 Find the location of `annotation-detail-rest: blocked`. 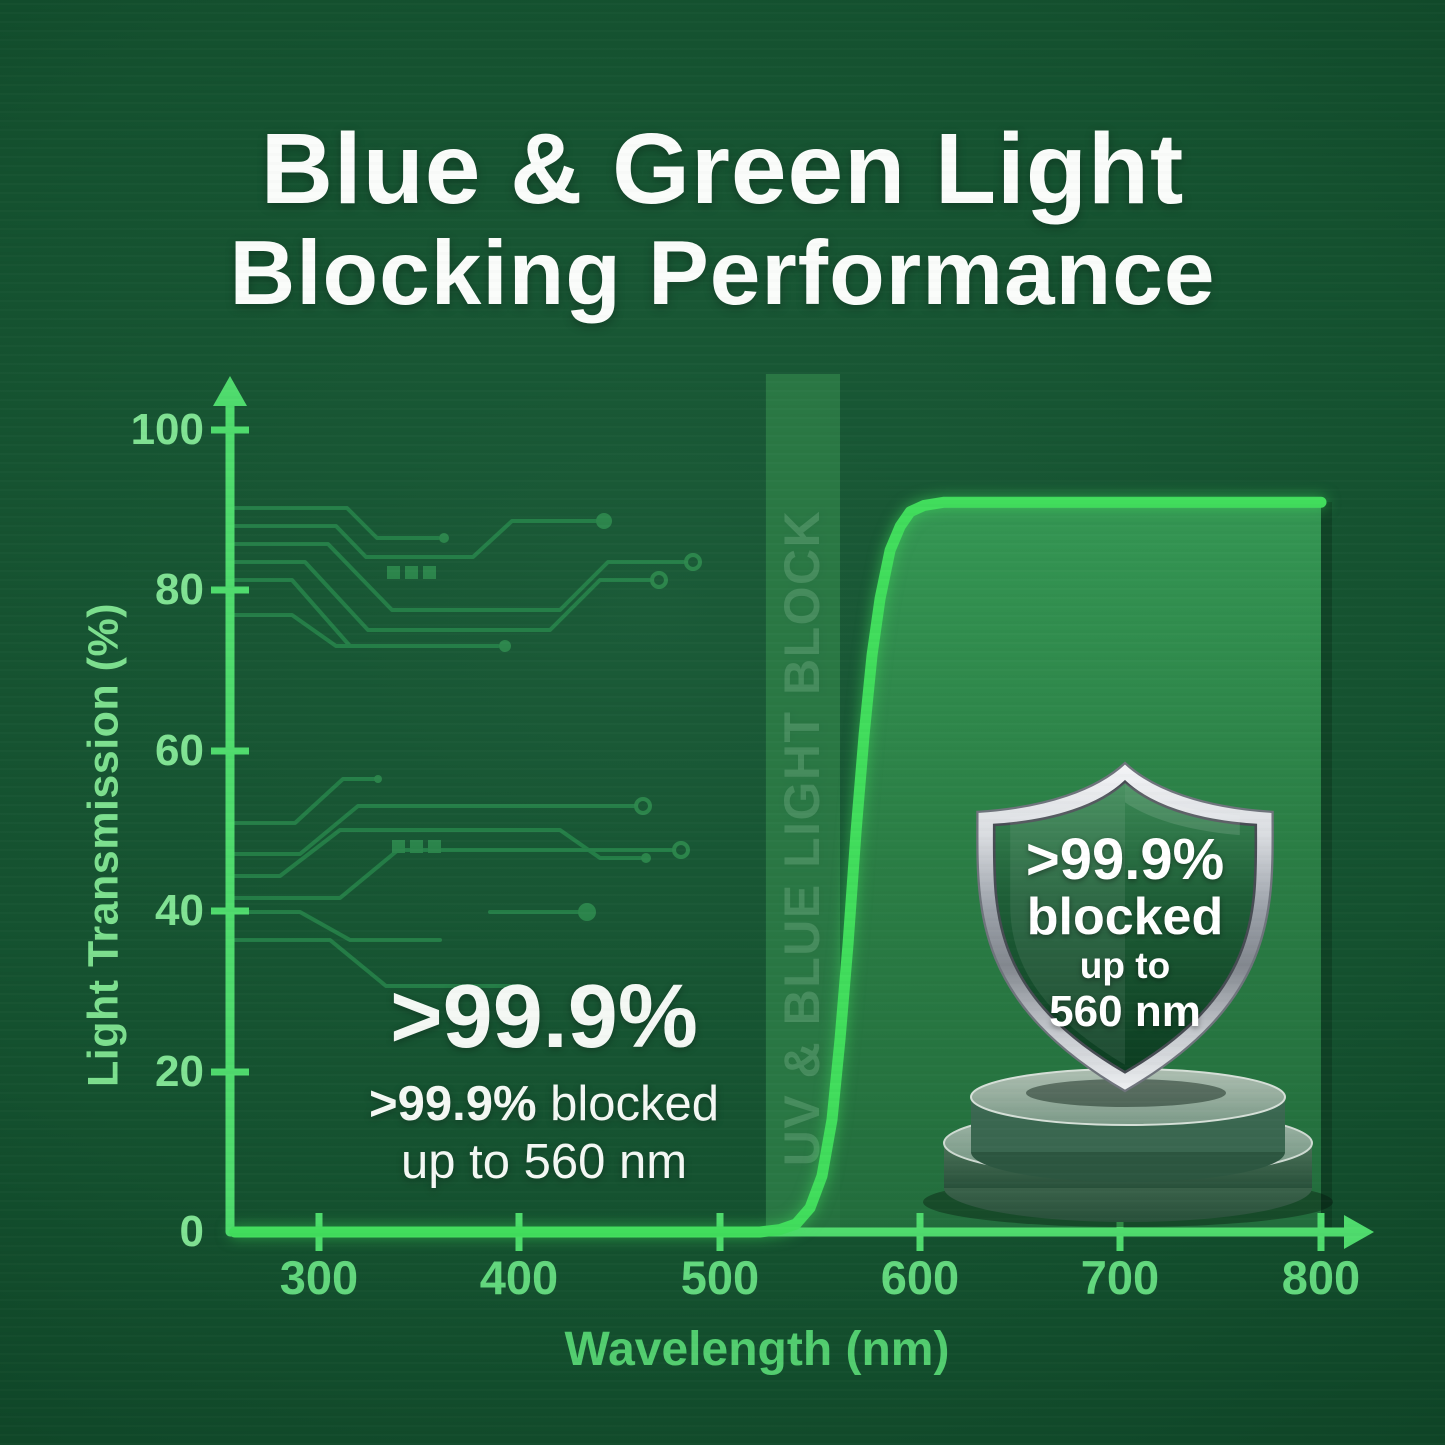

annotation-detail-rest: blocked is located at coordinates (628, 1104).